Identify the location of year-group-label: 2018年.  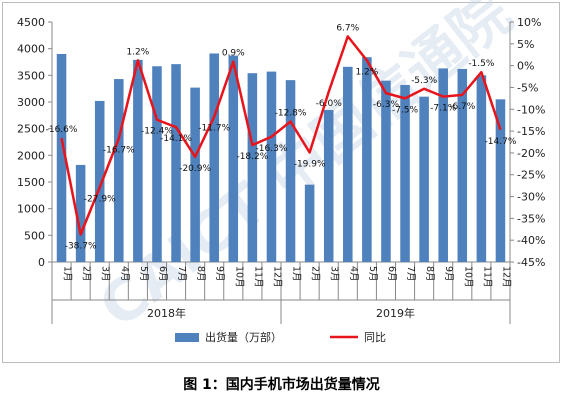
(166, 313).